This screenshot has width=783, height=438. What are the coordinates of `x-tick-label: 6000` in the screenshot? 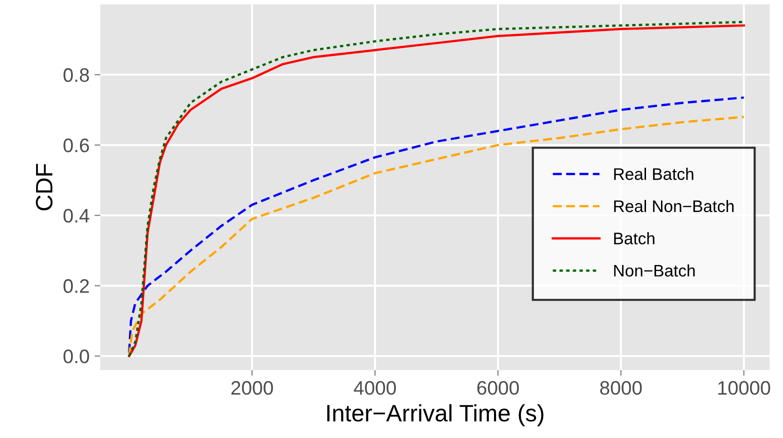 It's located at (498, 388).